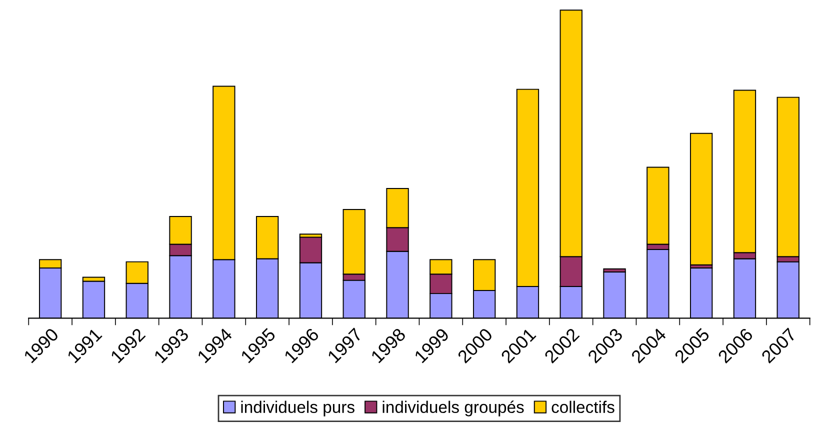 The width and height of the screenshot is (818, 430). I want to click on legend-label: individuels groupés, so click(453, 408).